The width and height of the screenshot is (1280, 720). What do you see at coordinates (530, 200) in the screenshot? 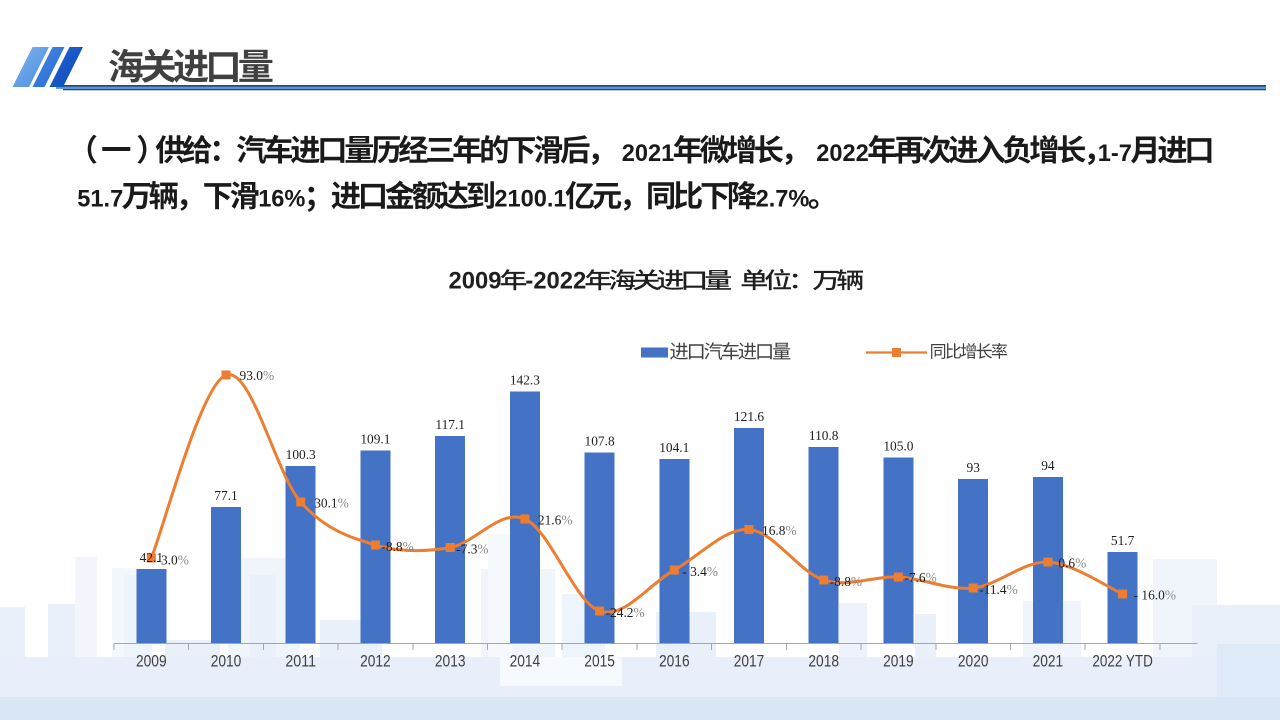
I see `svg-text: 2100.1` at bounding box center [530, 200].